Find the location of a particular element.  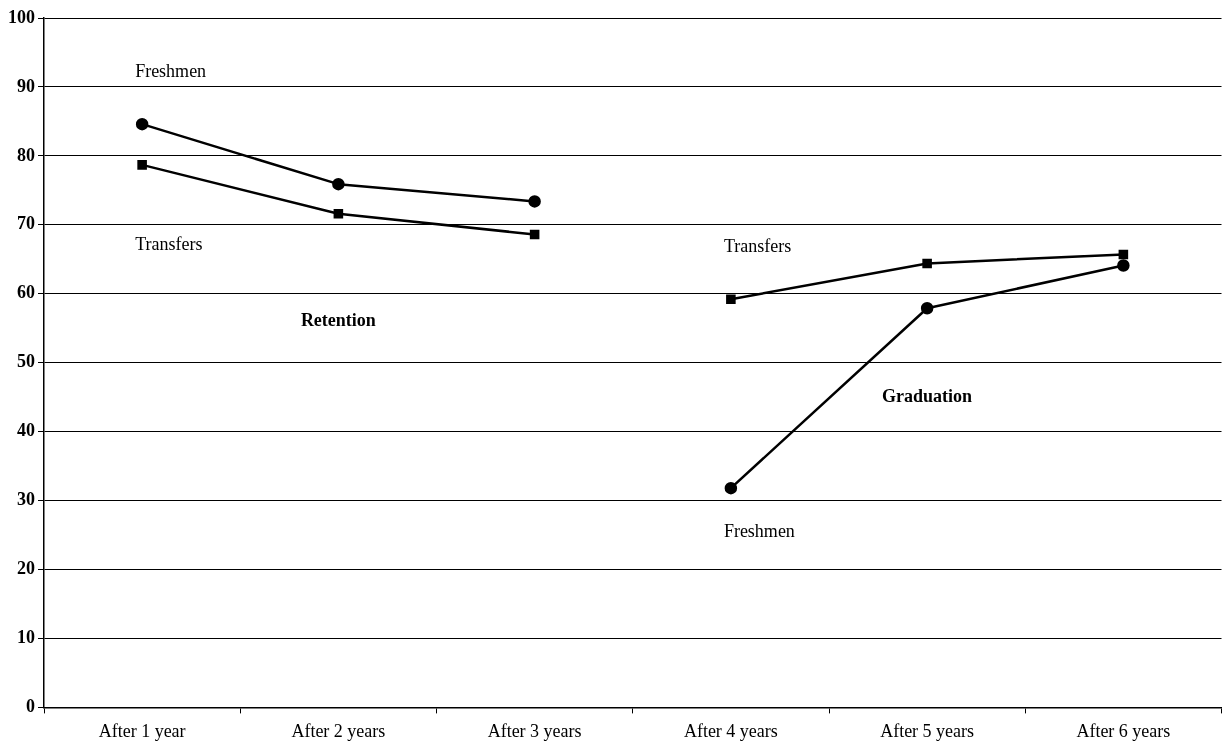

y-tick-label: 70 is located at coordinates (26, 223).